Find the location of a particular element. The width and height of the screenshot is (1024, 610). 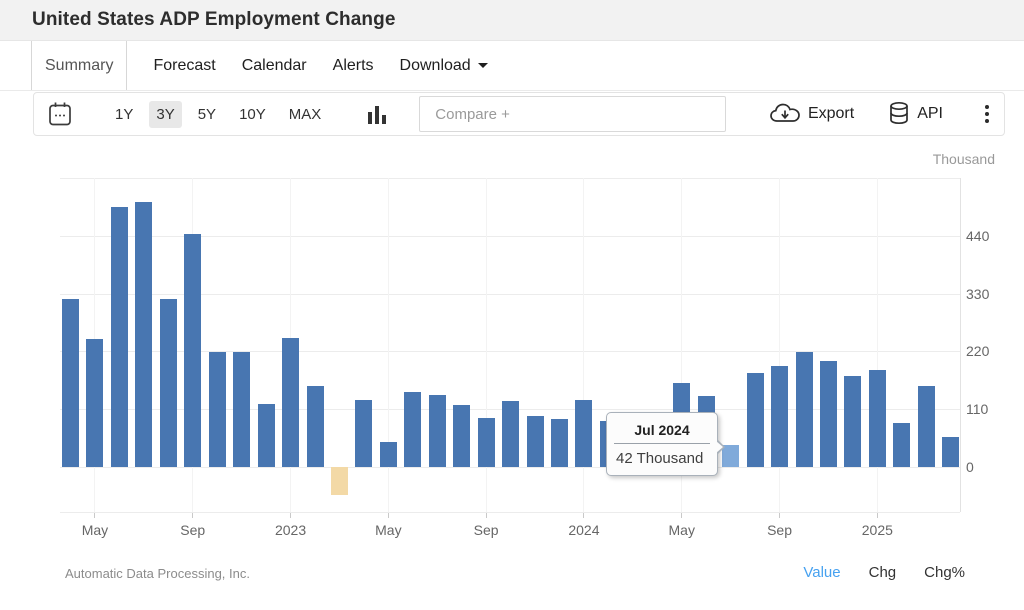

caret-down-icon is located at coordinates (482, 65).